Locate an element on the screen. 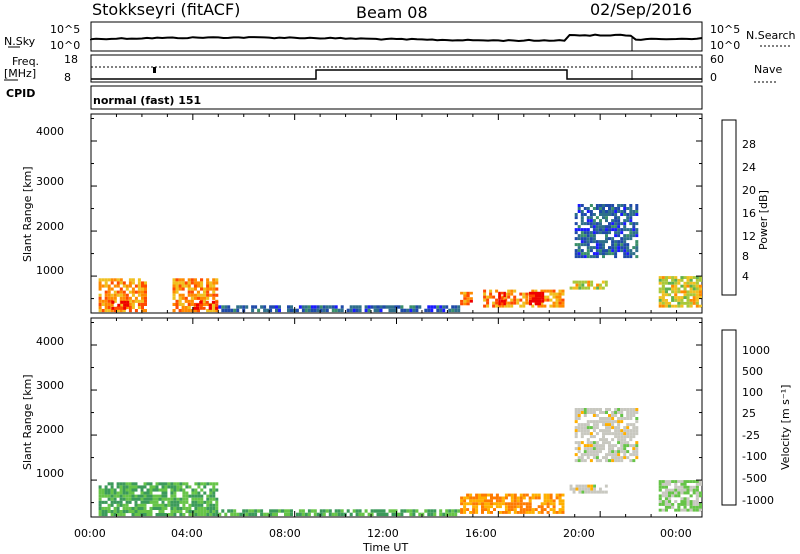 The width and height of the screenshot is (800, 554). power-cell-r6 is located at coordinates (527, 294).